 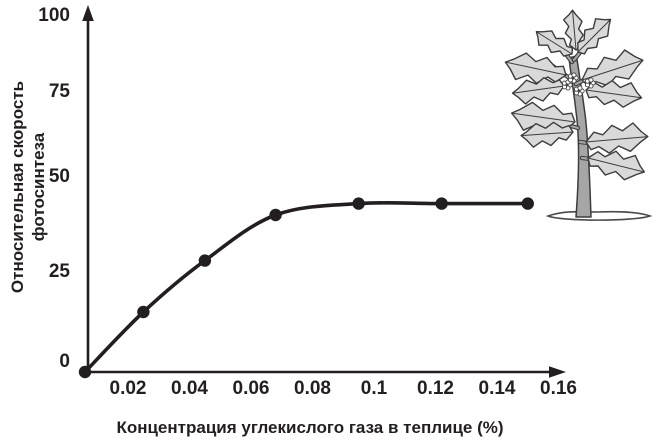 I want to click on x-axis-arrow-icon, so click(x=557, y=372).